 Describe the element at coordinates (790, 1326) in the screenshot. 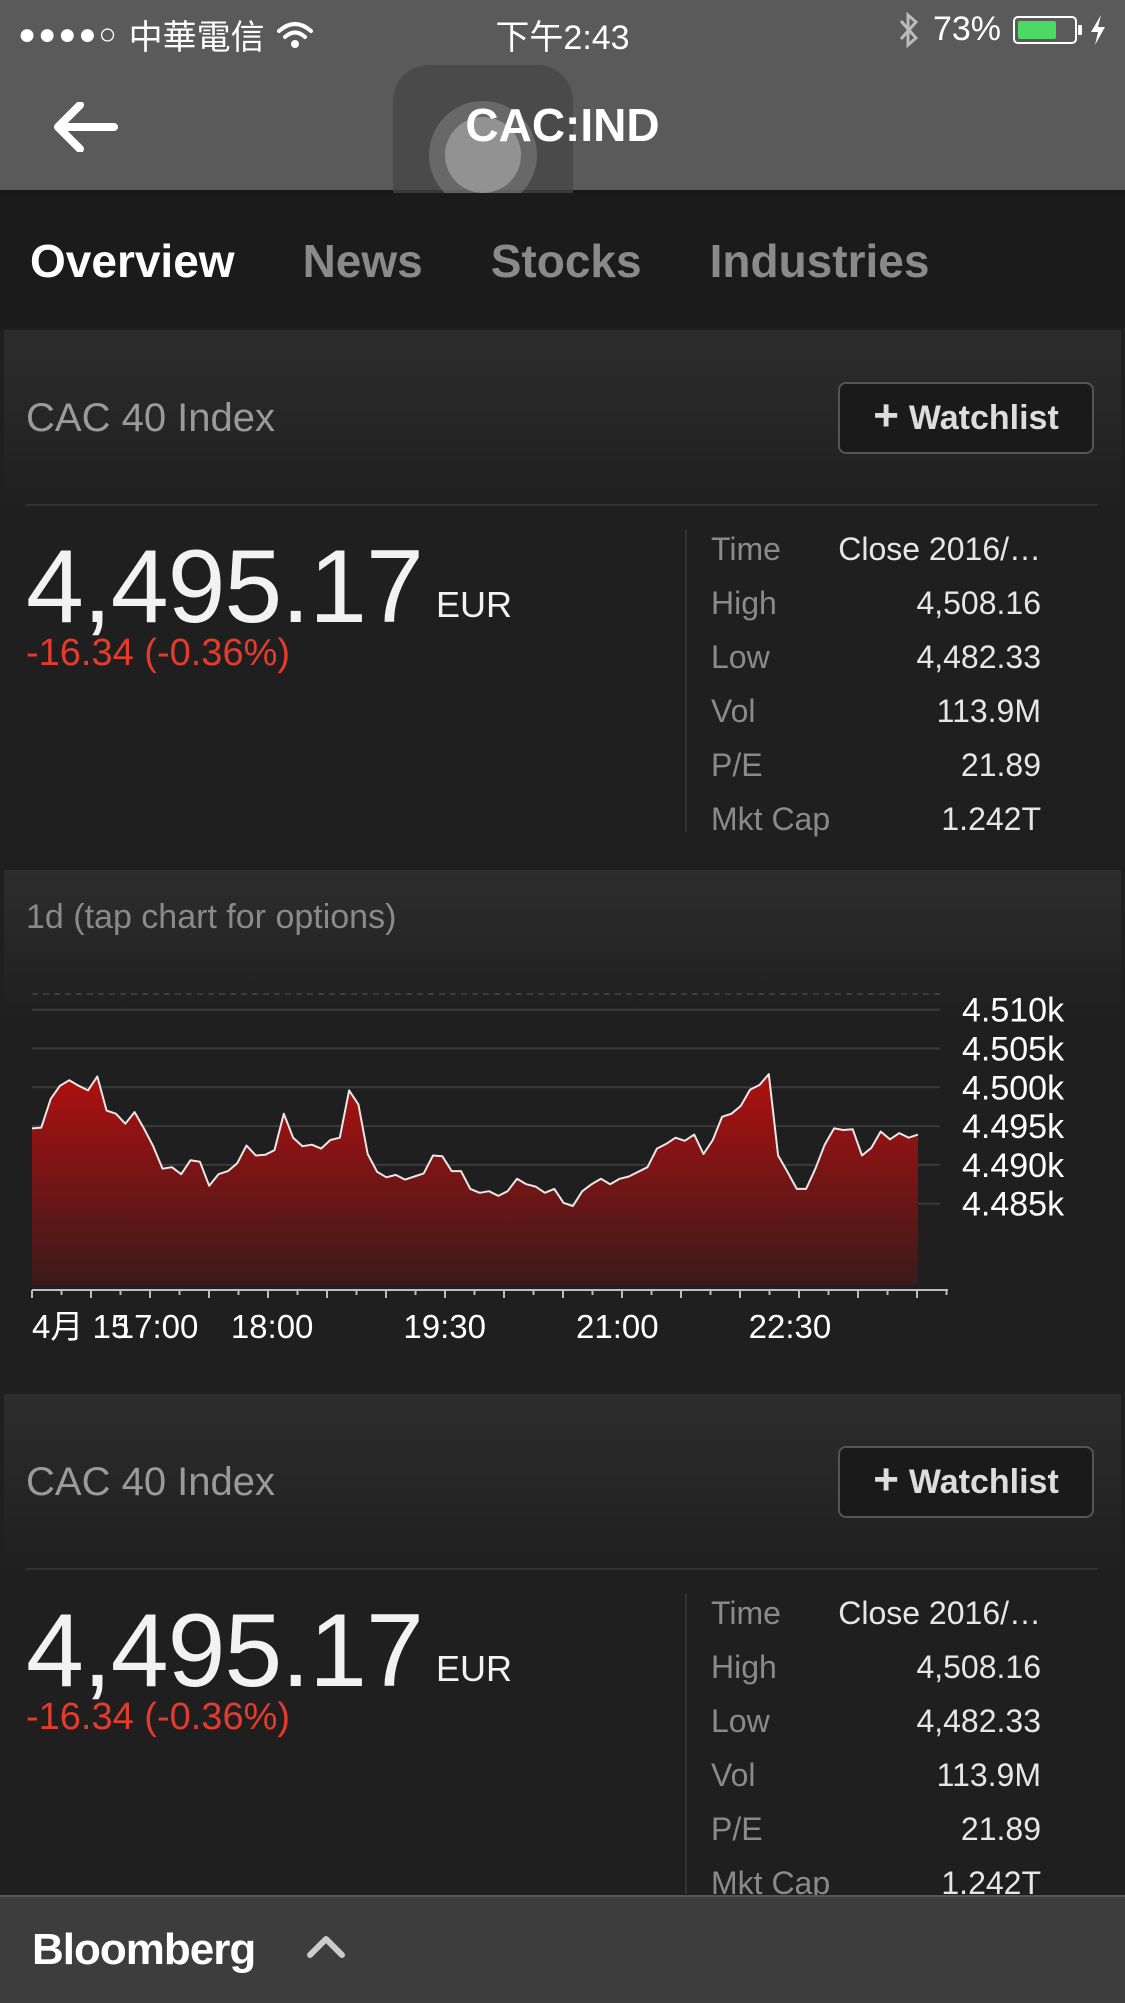

I see `x-tick-label: 22:30` at that location.